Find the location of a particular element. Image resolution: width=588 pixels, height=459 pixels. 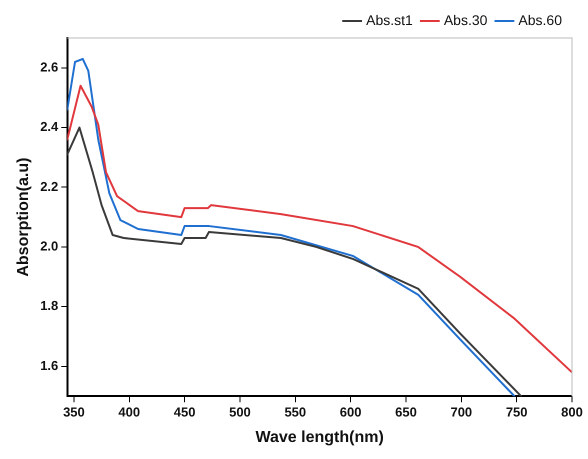

x-tick-label: 350 is located at coordinates (74, 412).